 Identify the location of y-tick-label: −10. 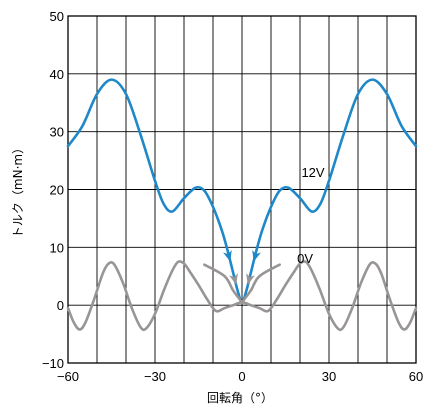
(53, 363).